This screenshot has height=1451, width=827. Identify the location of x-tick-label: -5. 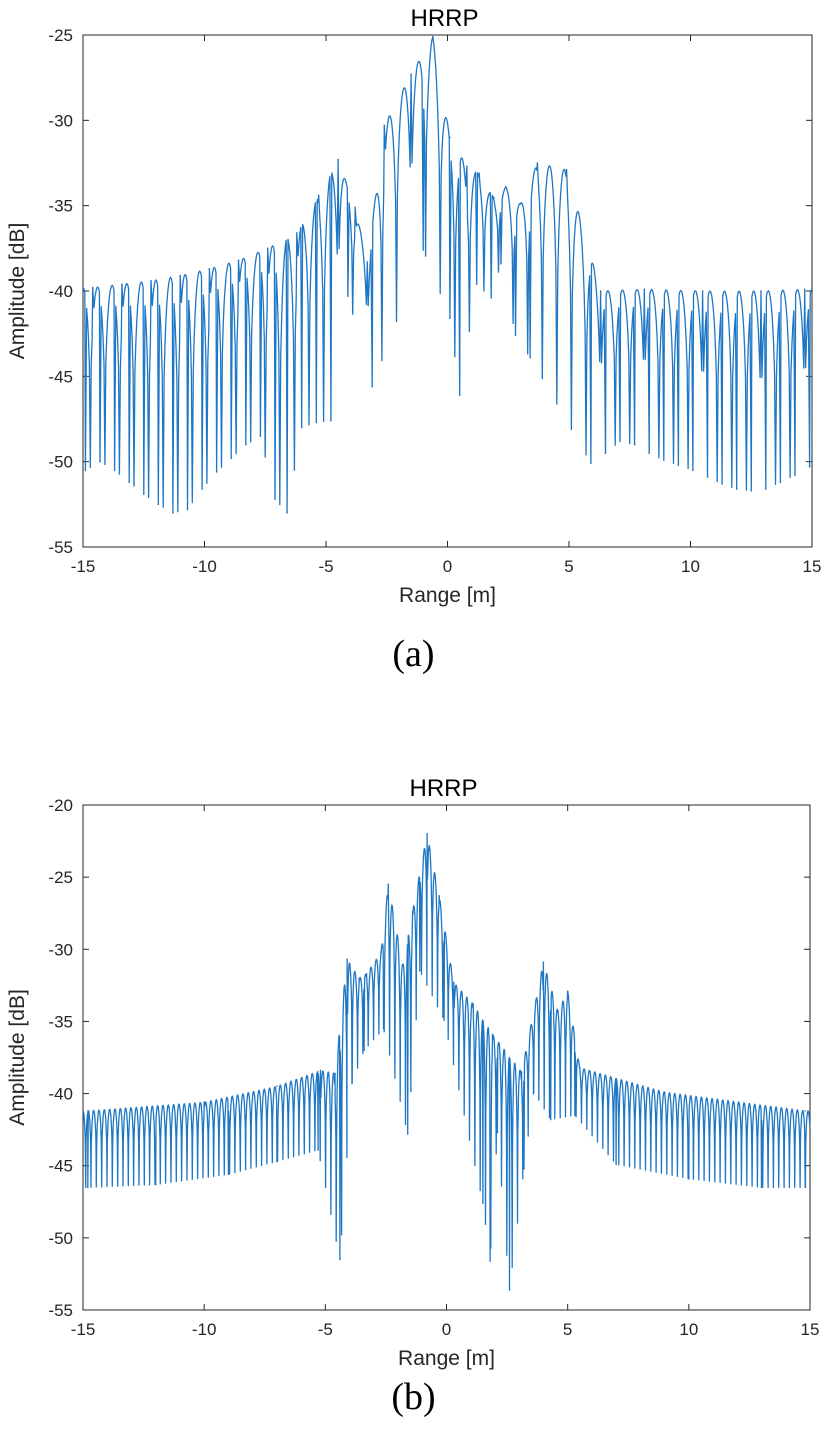
(325, 566).